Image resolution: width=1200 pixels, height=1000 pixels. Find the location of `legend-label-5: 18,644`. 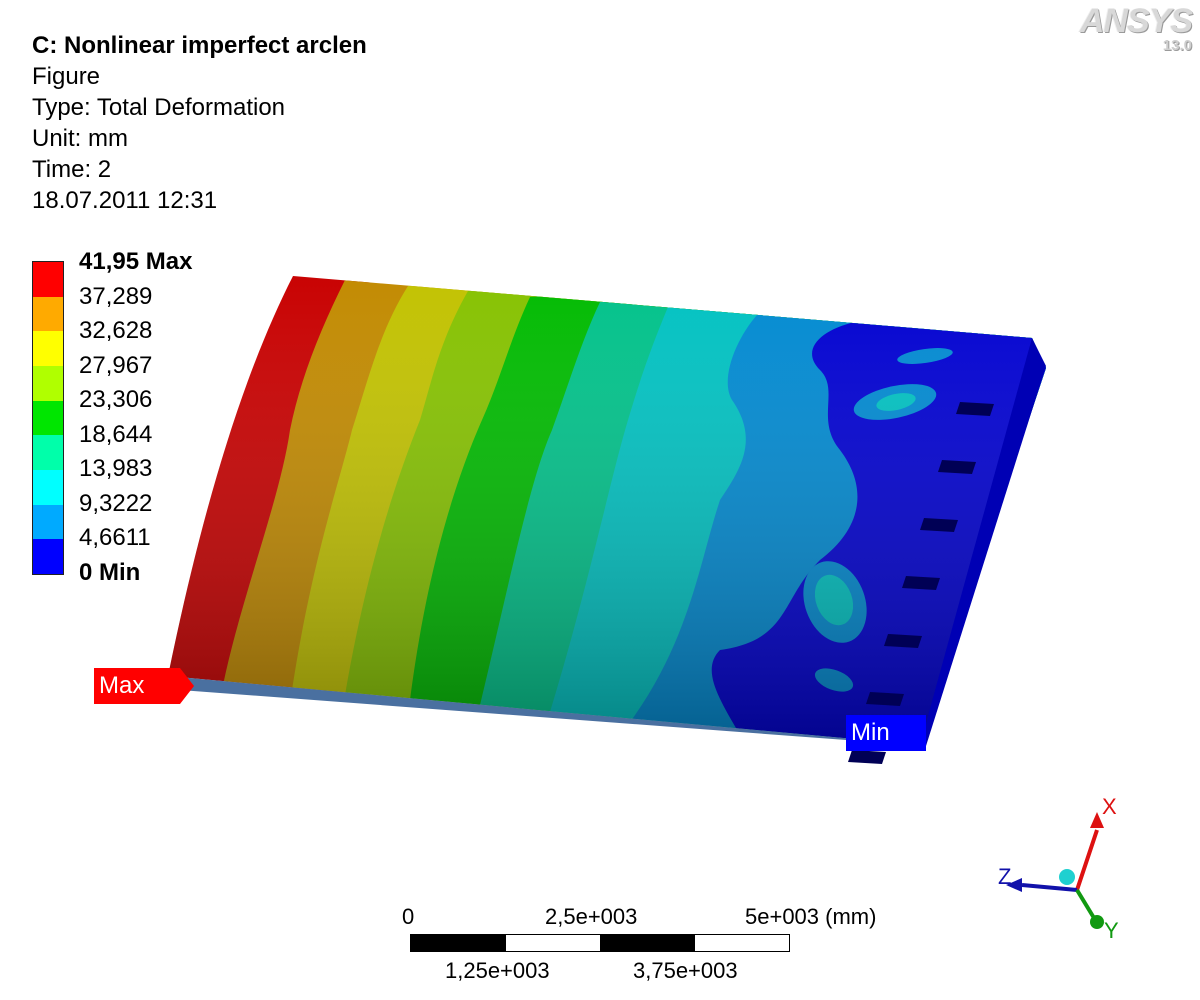

legend-label-5: 18,644 is located at coordinates (116, 434).